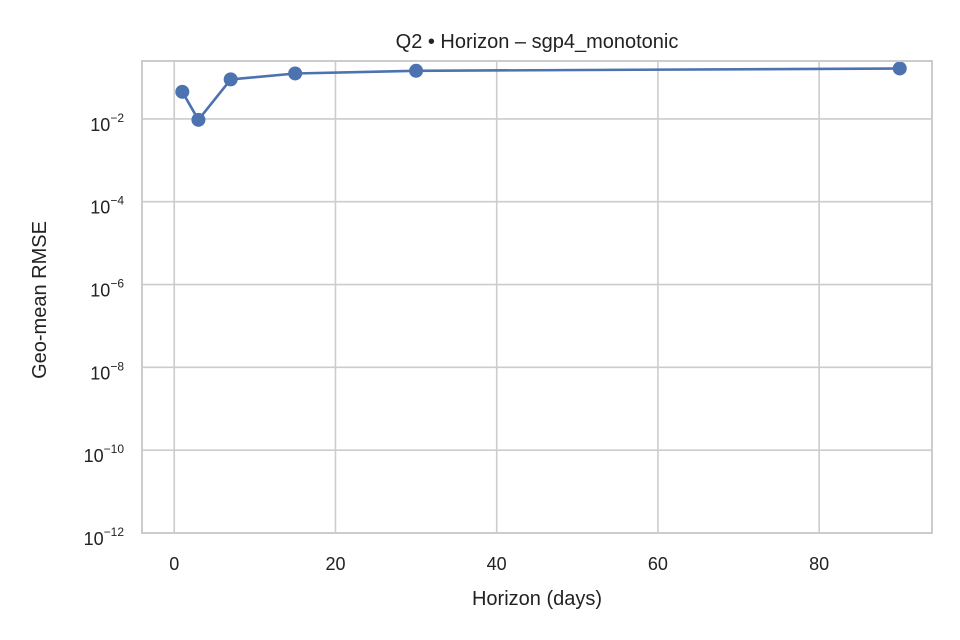 Image resolution: width=960 pixels, height=640 pixels. Describe the element at coordinates (819, 564) in the screenshot. I see `x-tick-label: 80` at that location.